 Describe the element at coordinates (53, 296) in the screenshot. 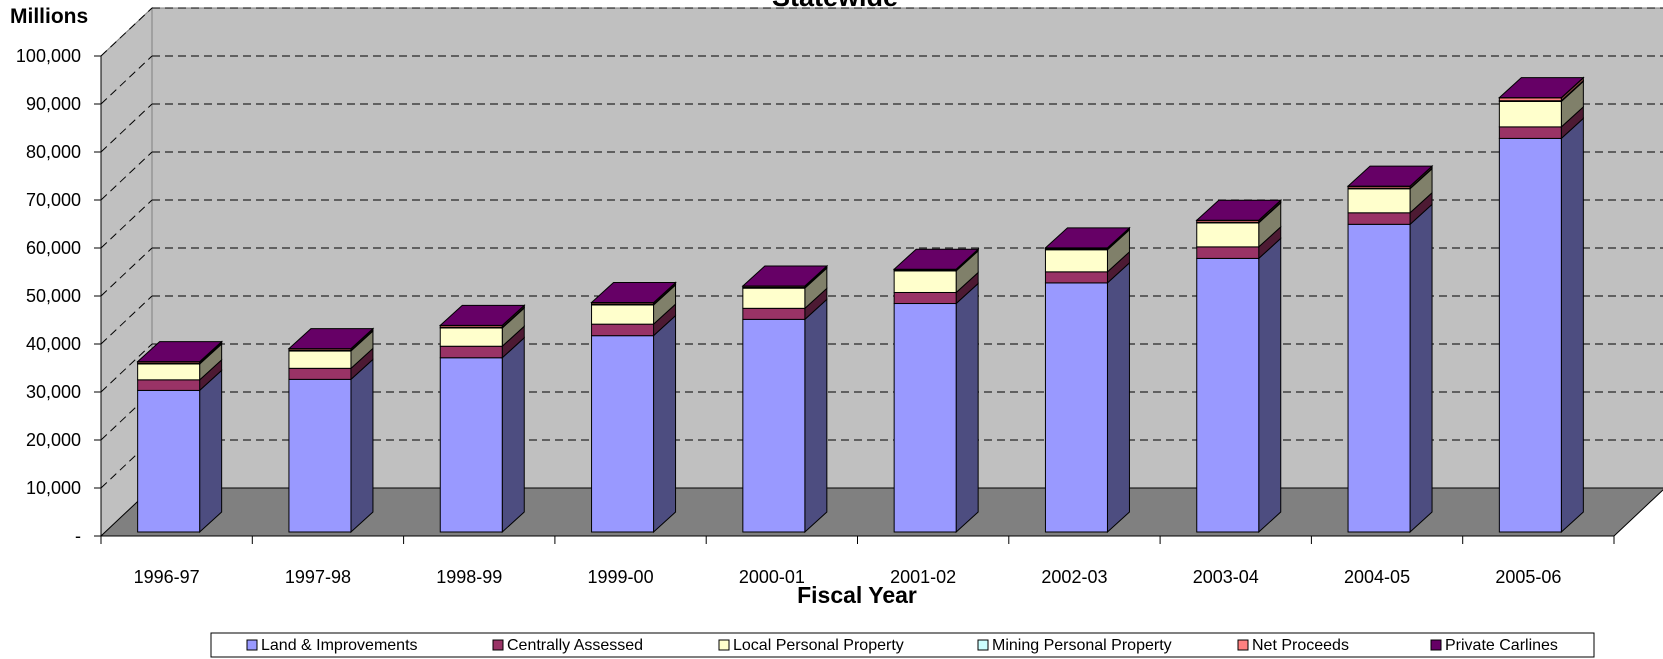

I see `y-tick-label: 50,000` at that location.